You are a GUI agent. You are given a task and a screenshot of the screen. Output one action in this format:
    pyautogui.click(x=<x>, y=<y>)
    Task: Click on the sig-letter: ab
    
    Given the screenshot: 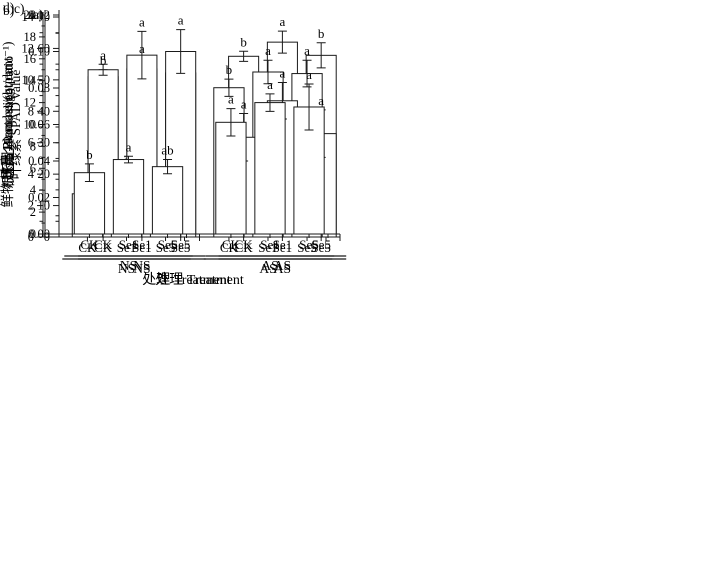 What is the action you would take?
    pyautogui.click(x=167, y=150)
    